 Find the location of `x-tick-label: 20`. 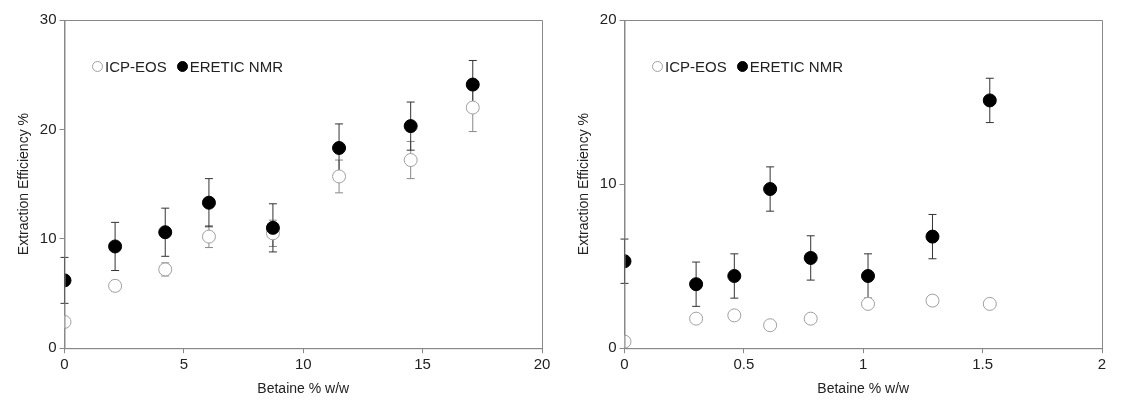

x-tick-label: 20 is located at coordinates (542, 364).